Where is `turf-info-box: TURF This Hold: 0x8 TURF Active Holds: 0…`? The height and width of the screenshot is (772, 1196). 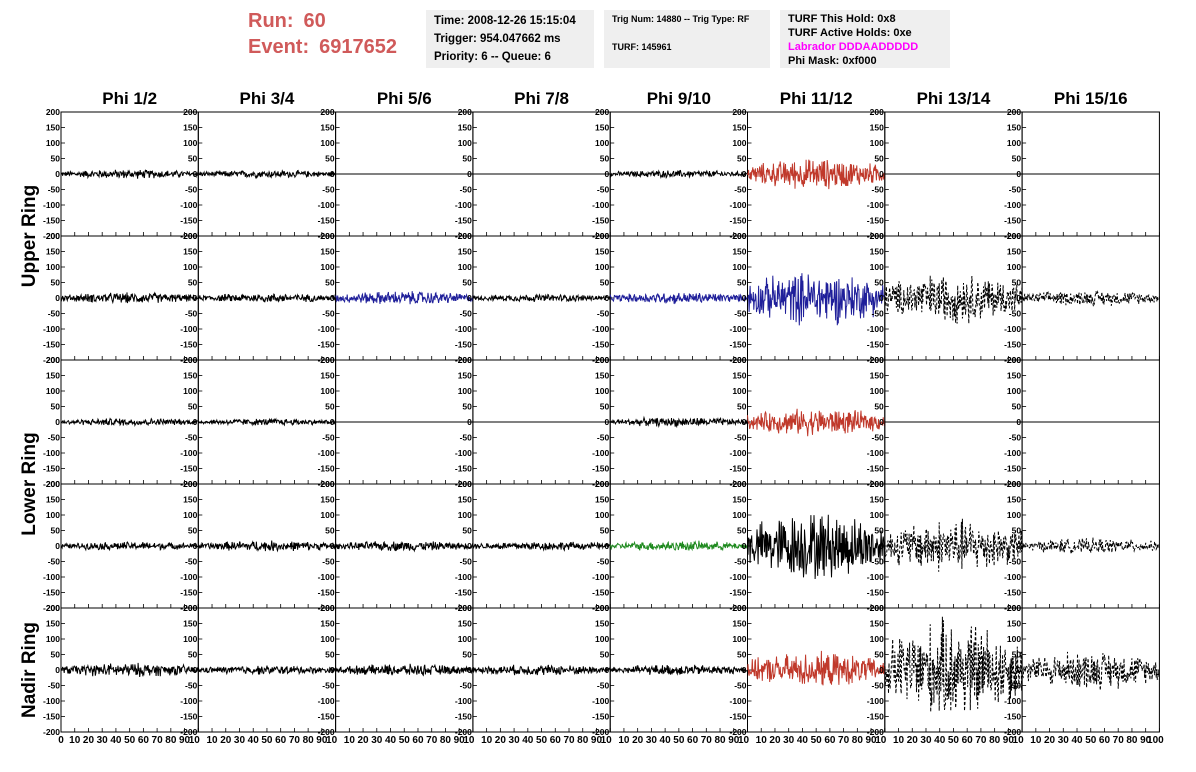
turf-info-box: TURF This Hold: 0x8 TURF Active Holds: 0… is located at coordinates (865, 39).